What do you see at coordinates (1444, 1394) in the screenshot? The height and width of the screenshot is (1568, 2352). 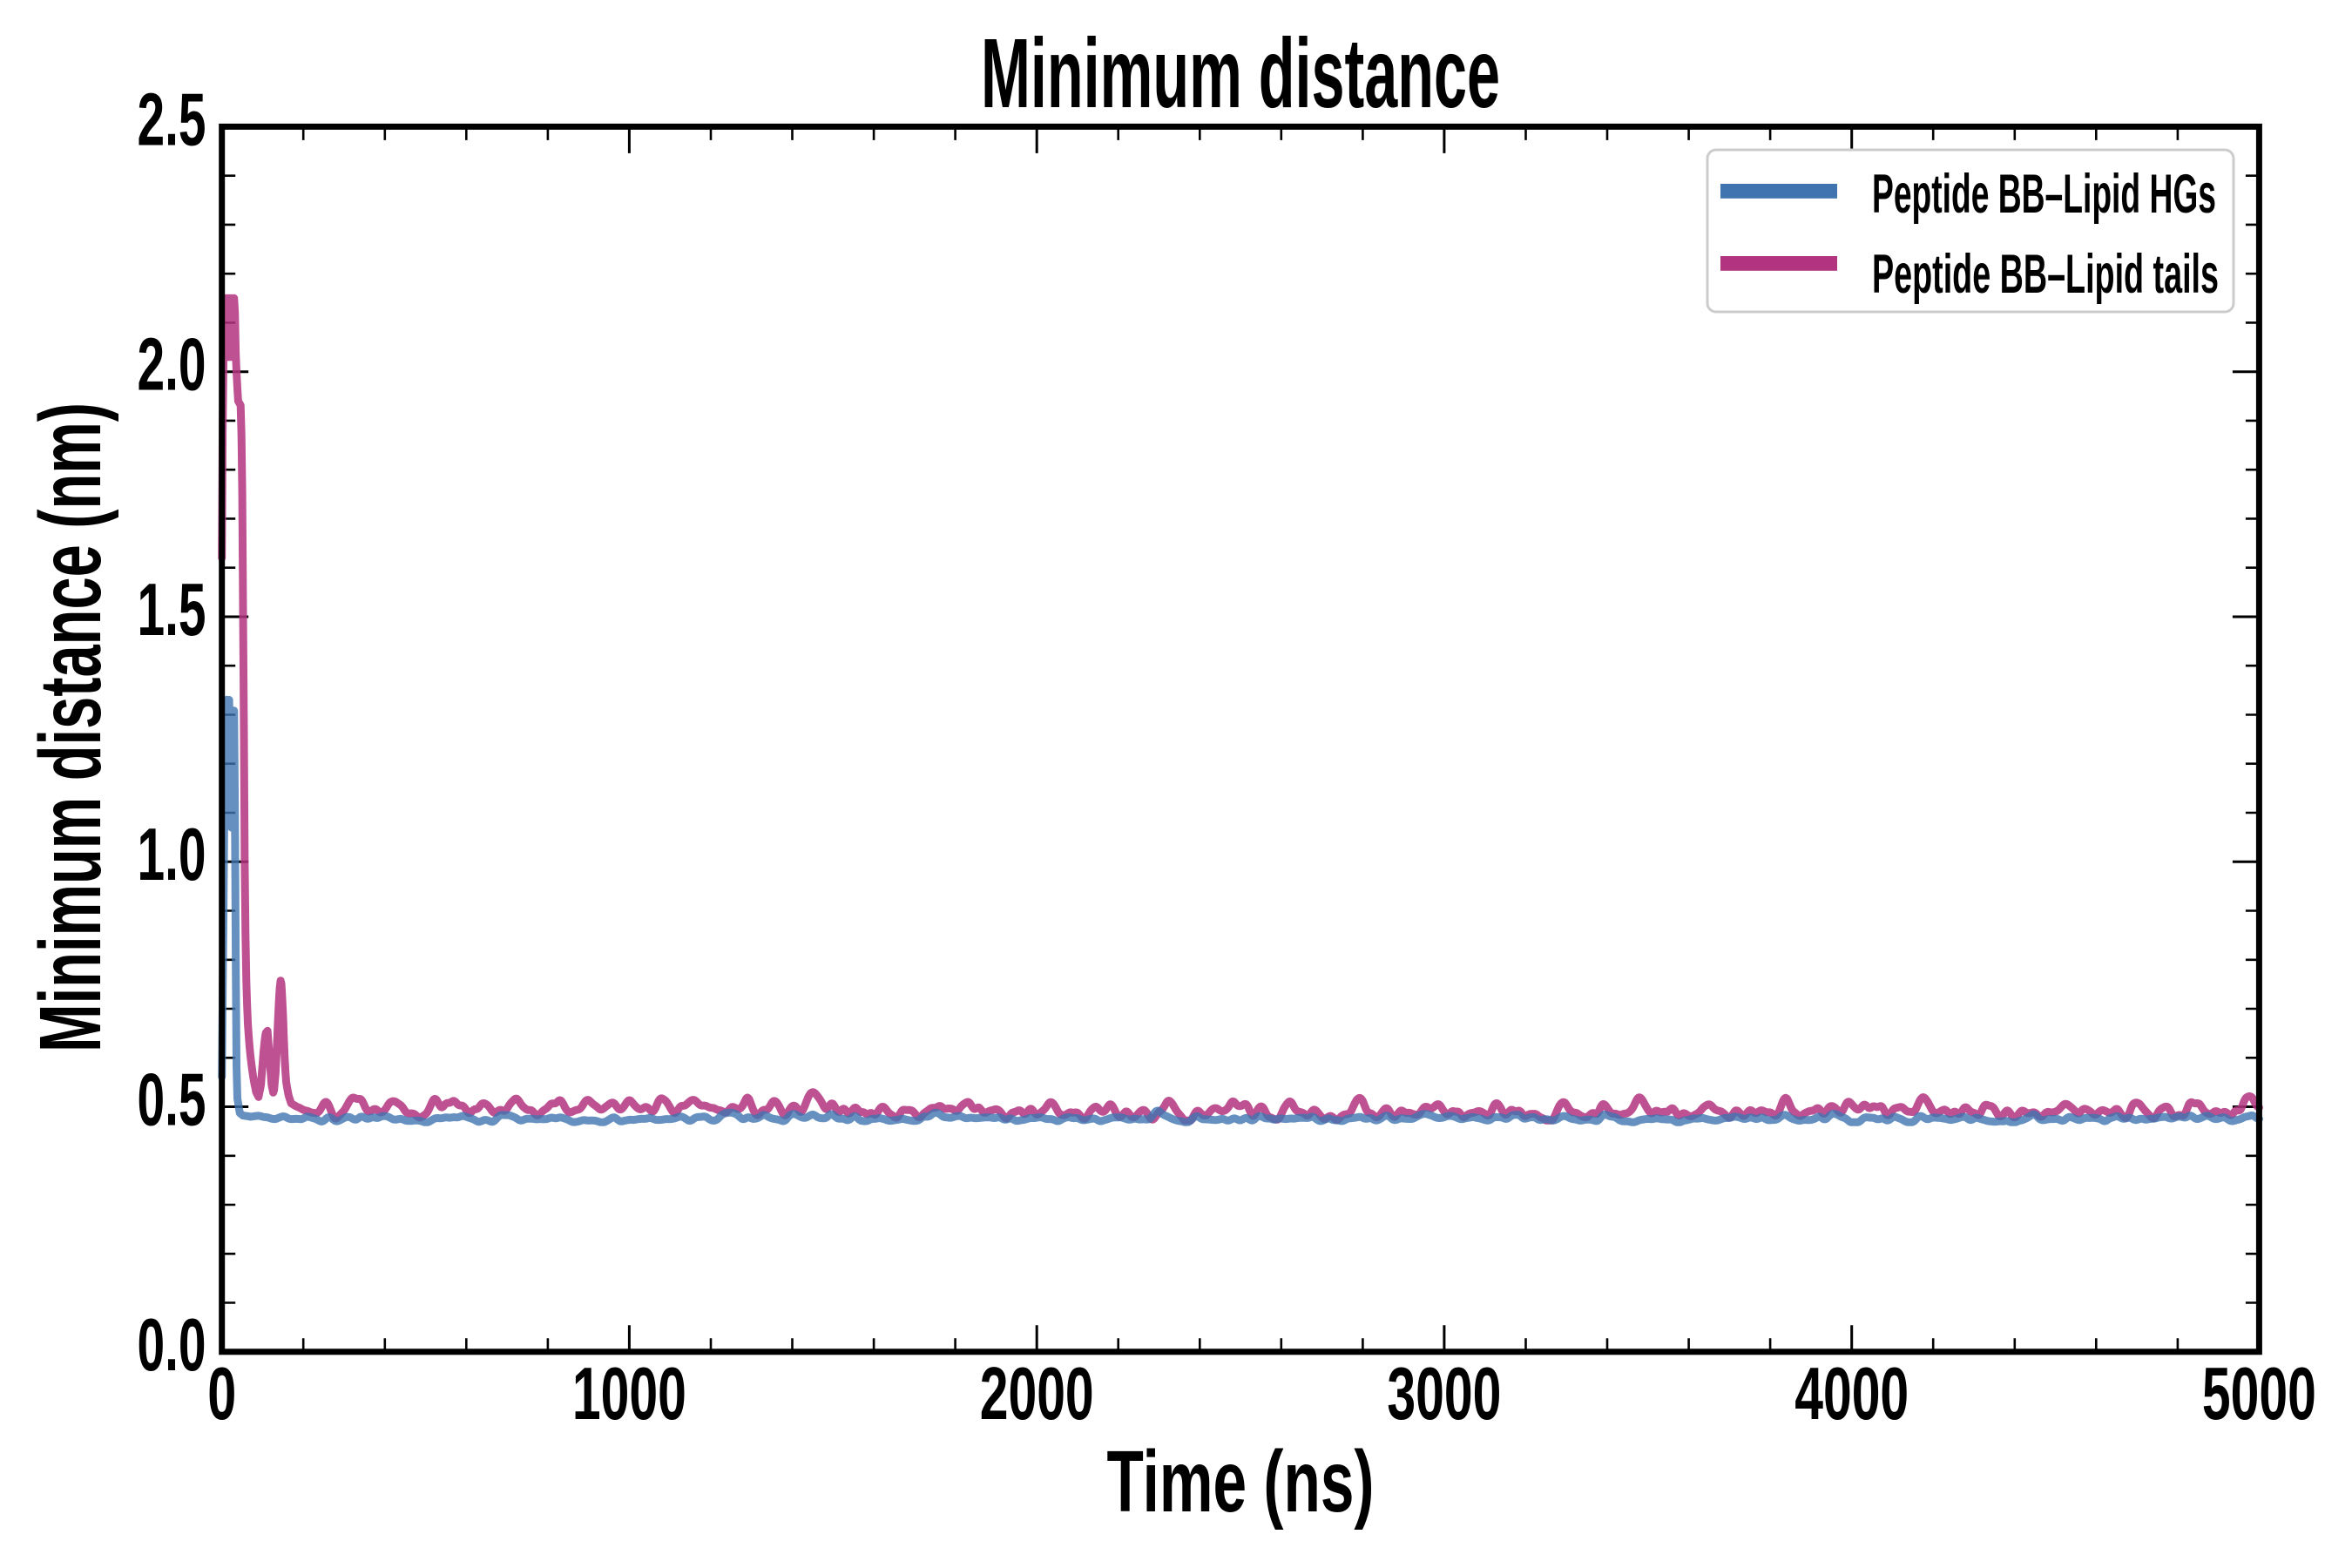 I see `svg-text: 3000` at bounding box center [1444, 1394].